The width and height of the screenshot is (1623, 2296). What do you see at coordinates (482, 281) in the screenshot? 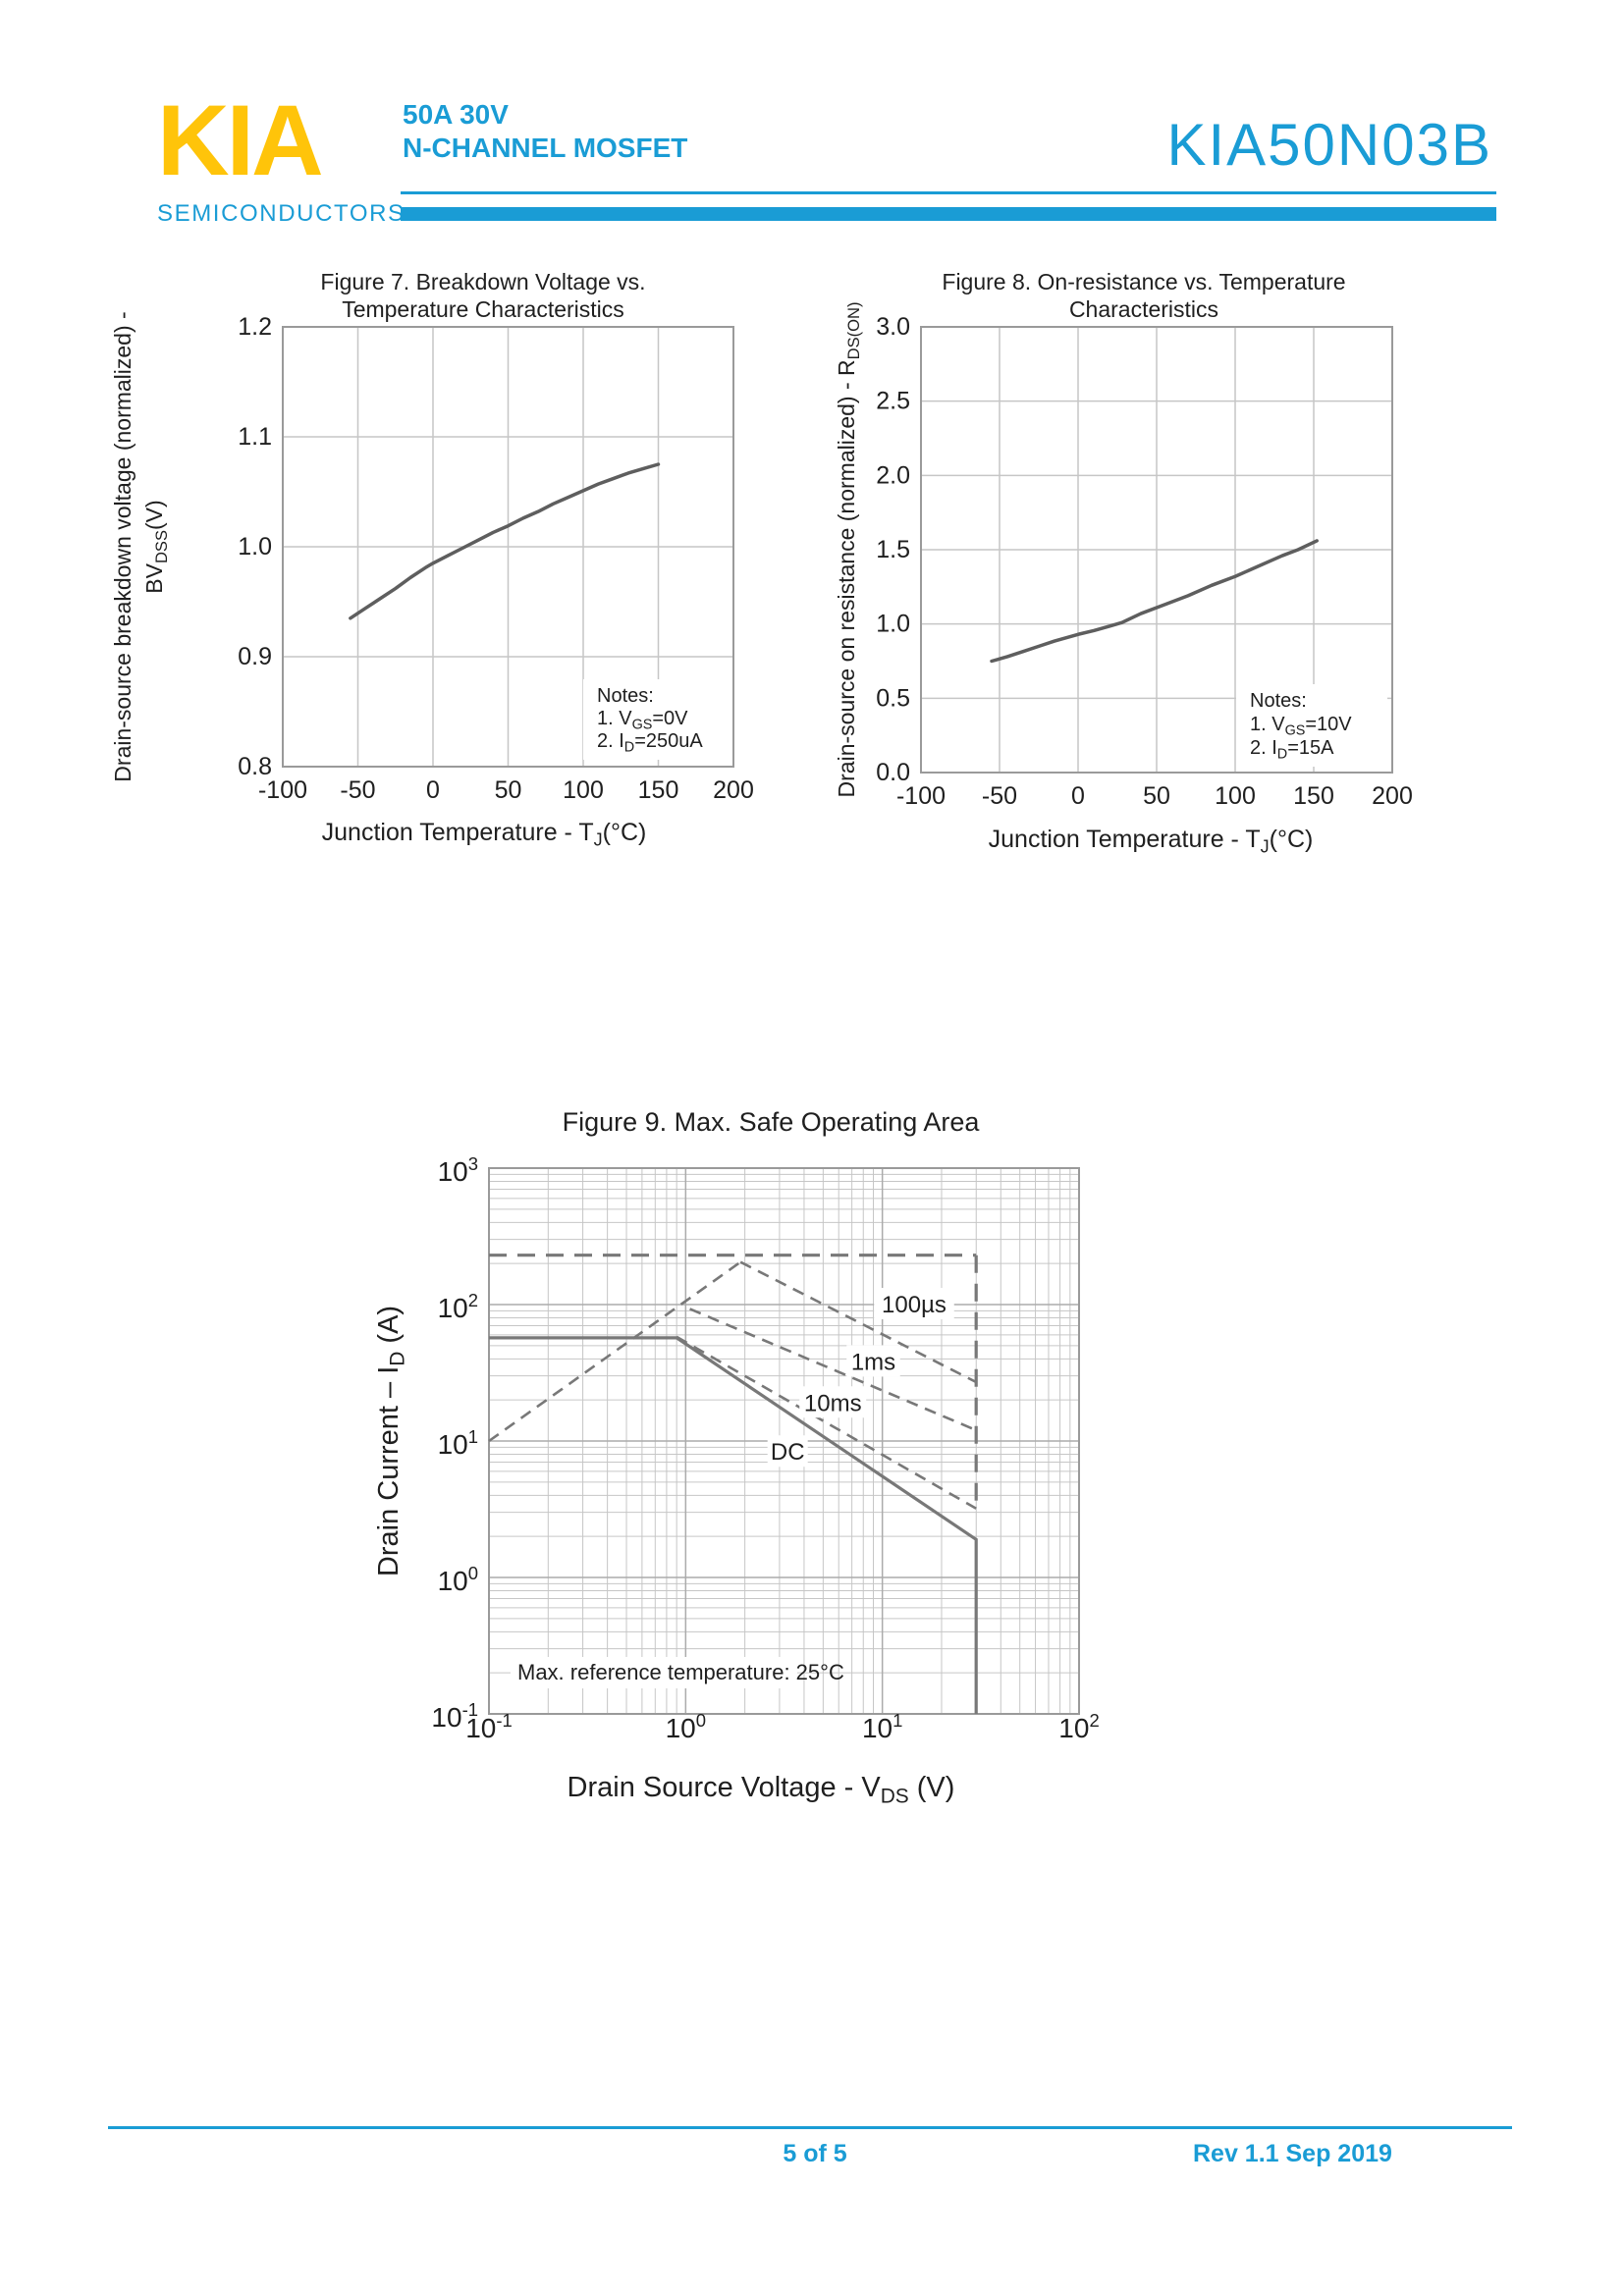
I see `fig7-title: Figure 7. Breakdown Voltage vs.` at bounding box center [482, 281].